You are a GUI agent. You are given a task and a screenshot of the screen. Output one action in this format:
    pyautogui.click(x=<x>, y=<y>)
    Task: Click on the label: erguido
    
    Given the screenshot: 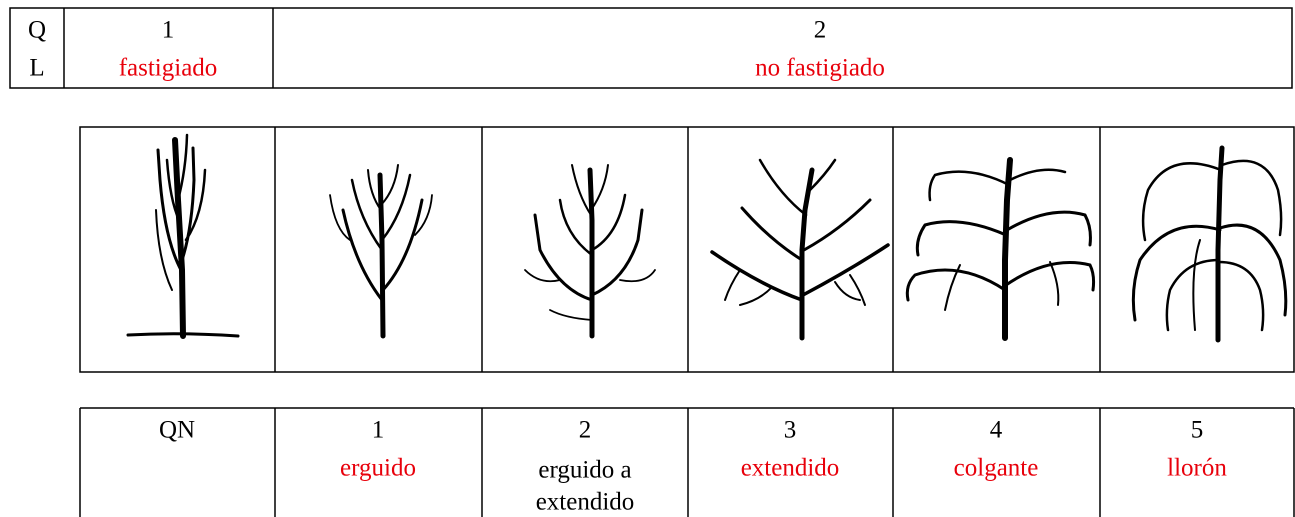 What is the action you would take?
    pyautogui.click(x=378, y=468)
    